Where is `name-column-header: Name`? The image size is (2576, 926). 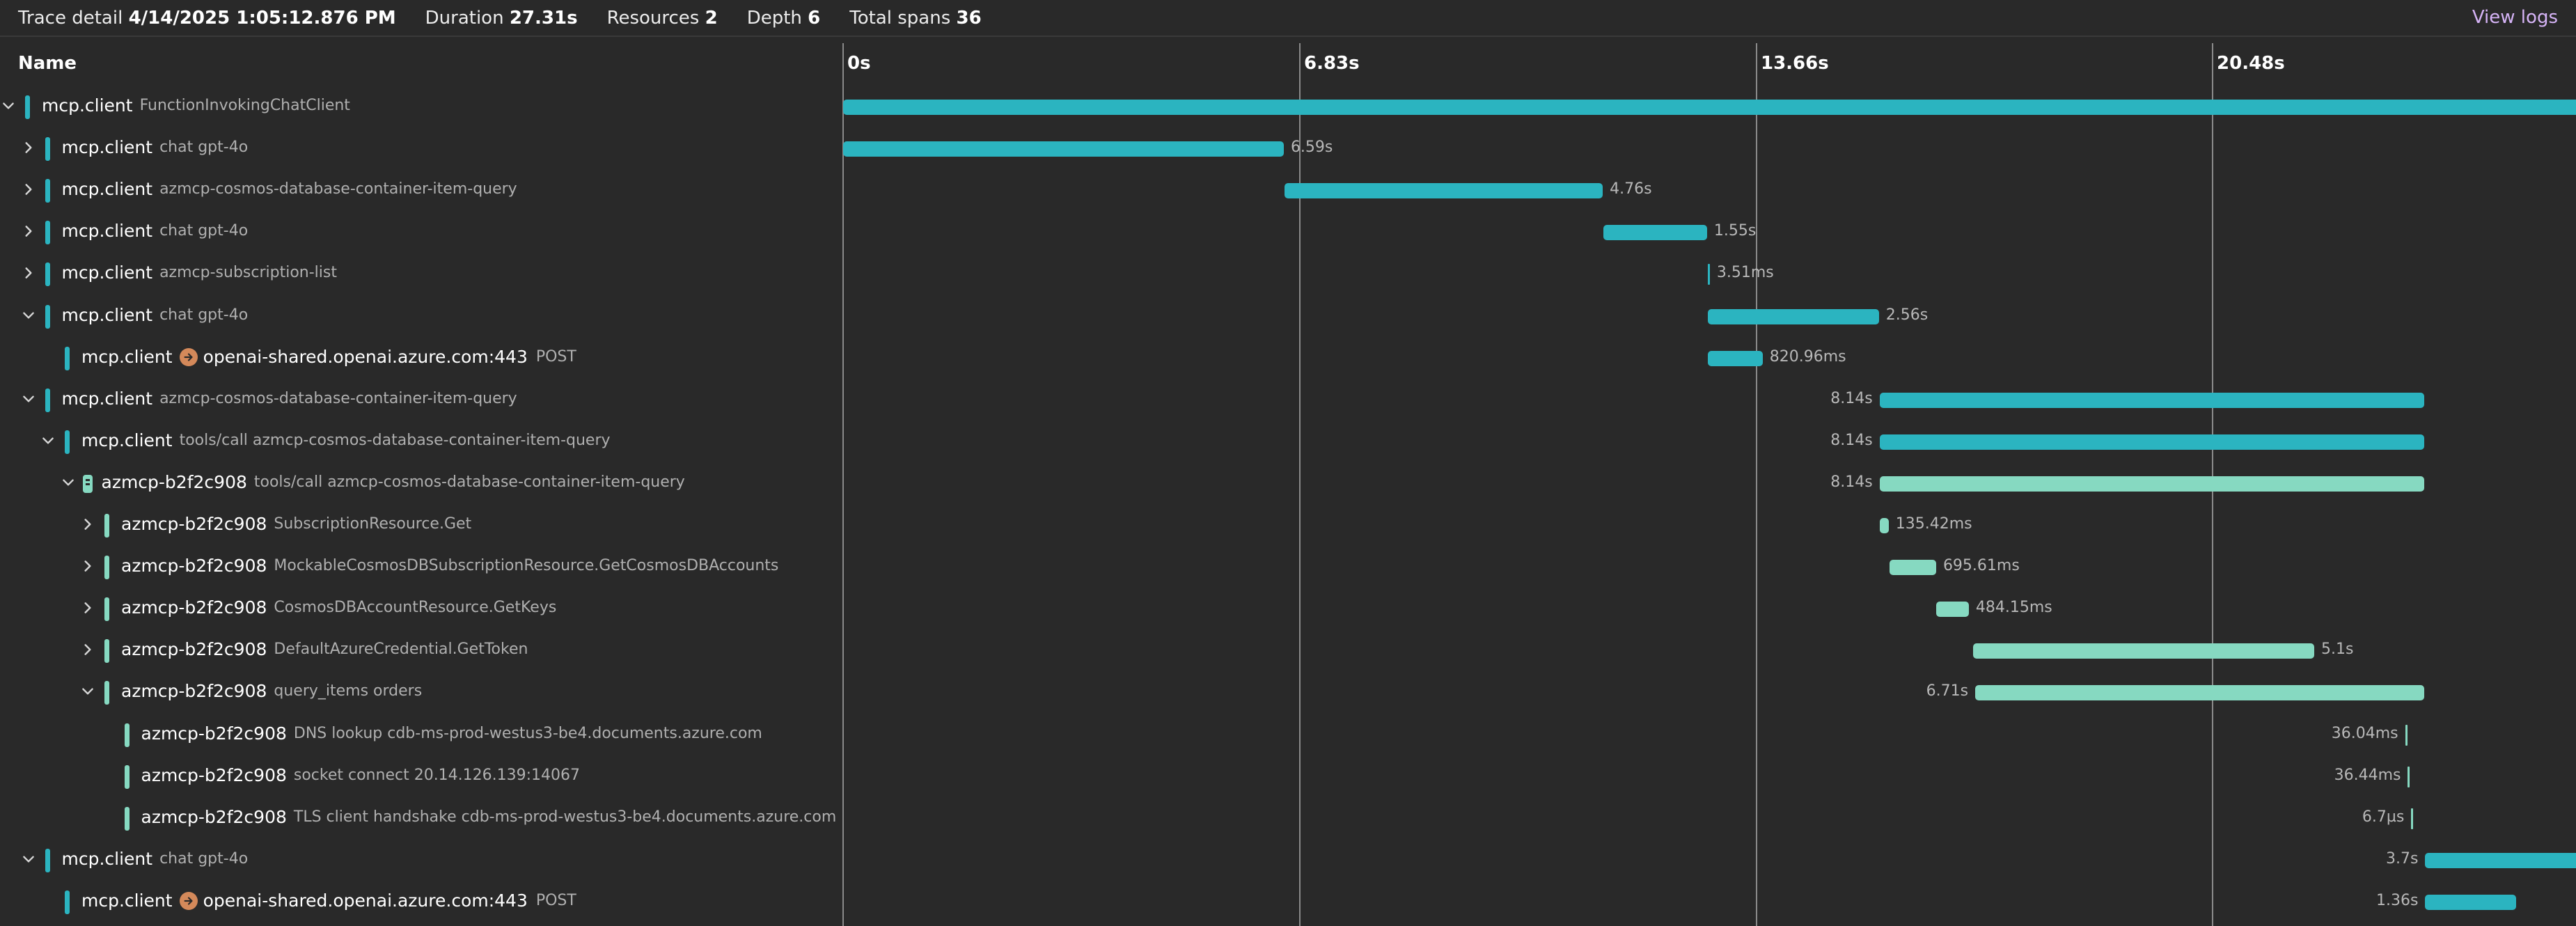 name-column-header: Name is located at coordinates (47, 64).